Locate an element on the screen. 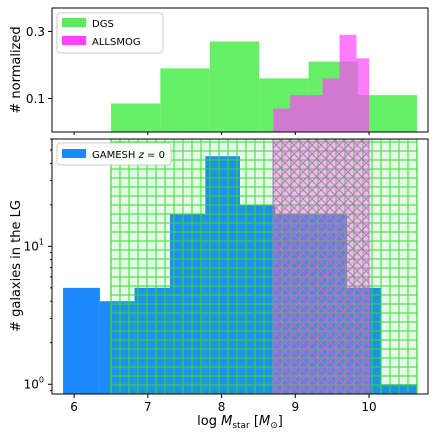  legend-swatch-dgs is located at coordinates (74, 22).